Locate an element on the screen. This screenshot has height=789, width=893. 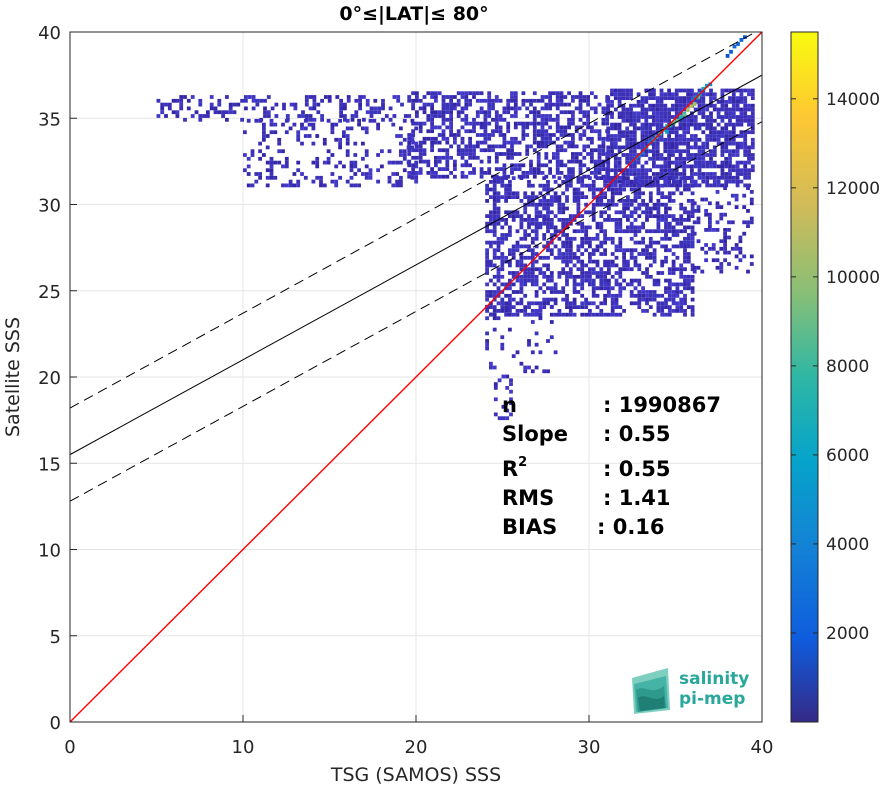
y-tick-label: 10 is located at coordinates (49, 551).